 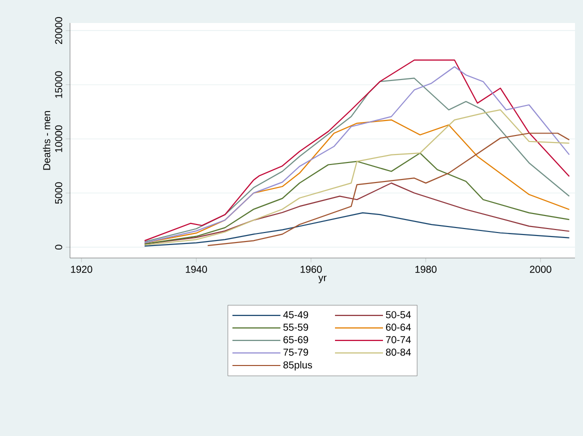 What do you see at coordinates (196, 269) in the screenshot?
I see `x-tick-label: 1940` at bounding box center [196, 269].